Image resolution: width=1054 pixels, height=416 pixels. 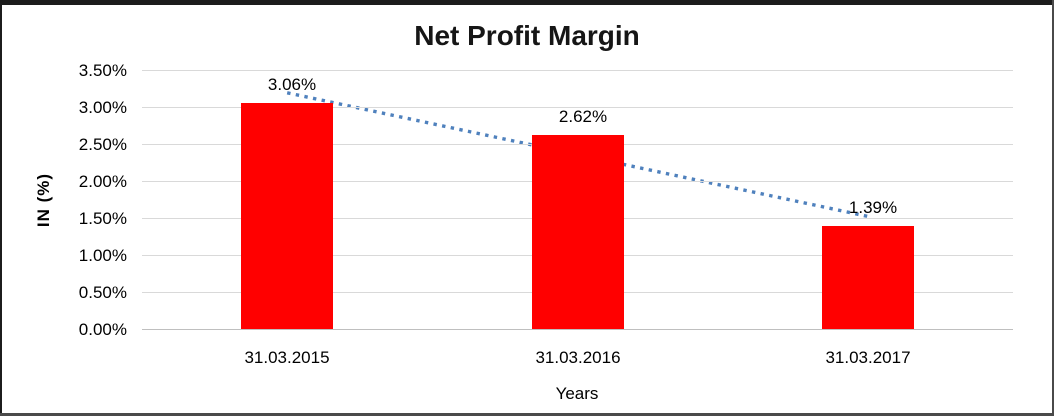 What do you see at coordinates (873, 207) in the screenshot?
I see `bar-value-label: 1.39%` at bounding box center [873, 207].